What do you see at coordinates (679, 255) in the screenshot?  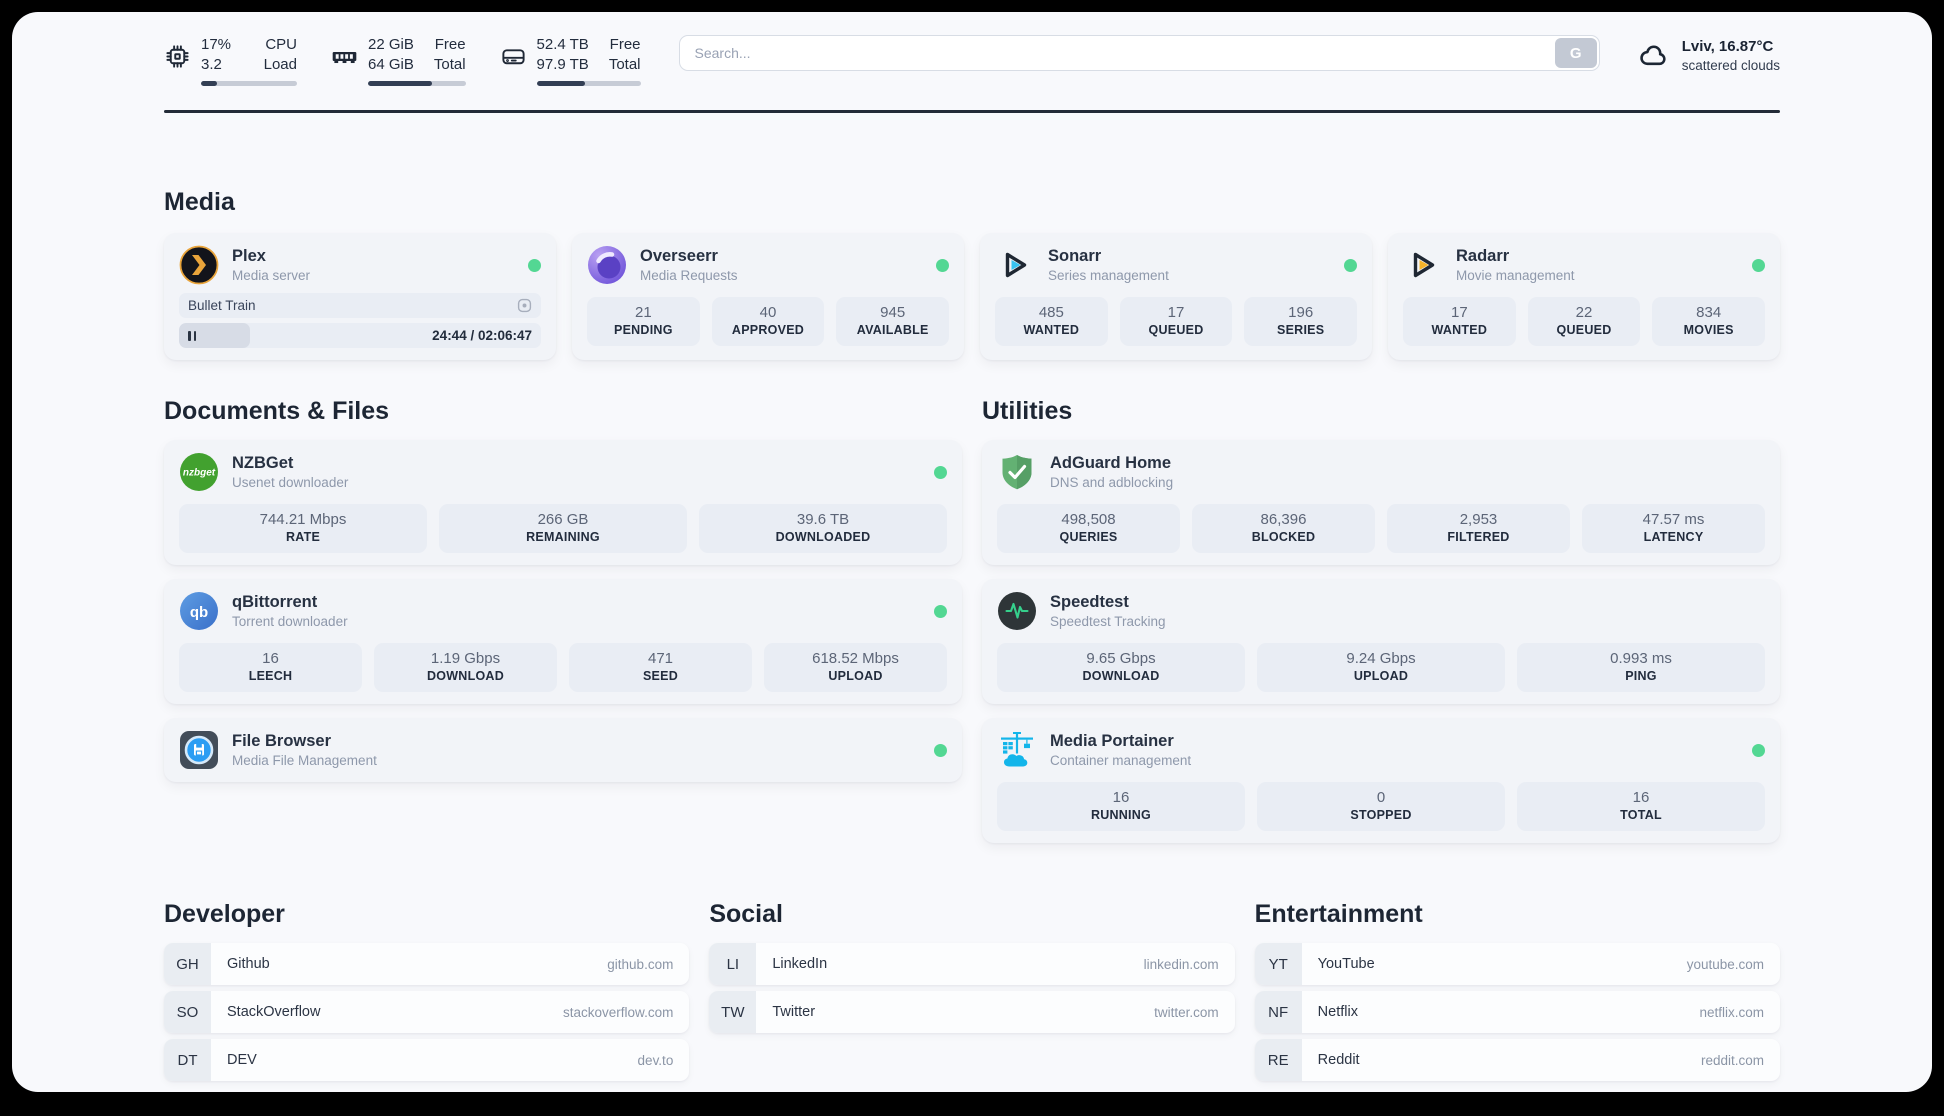 I see `service-name: Overseerr` at bounding box center [679, 255].